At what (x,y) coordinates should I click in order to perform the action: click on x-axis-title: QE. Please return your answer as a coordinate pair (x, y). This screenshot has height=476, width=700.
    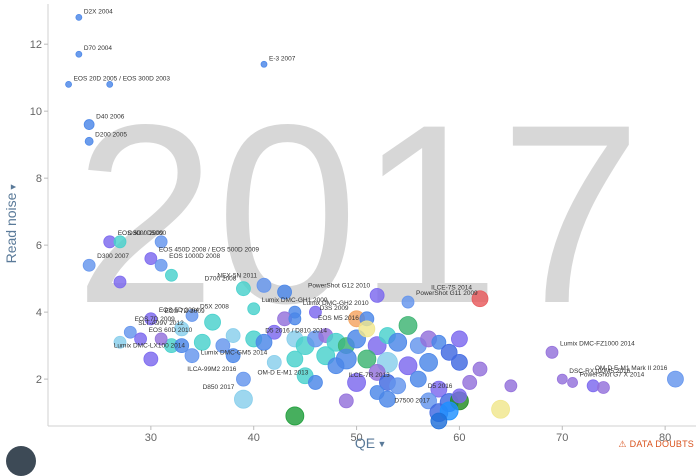
    Looking at the image, I should click on (365, 443).